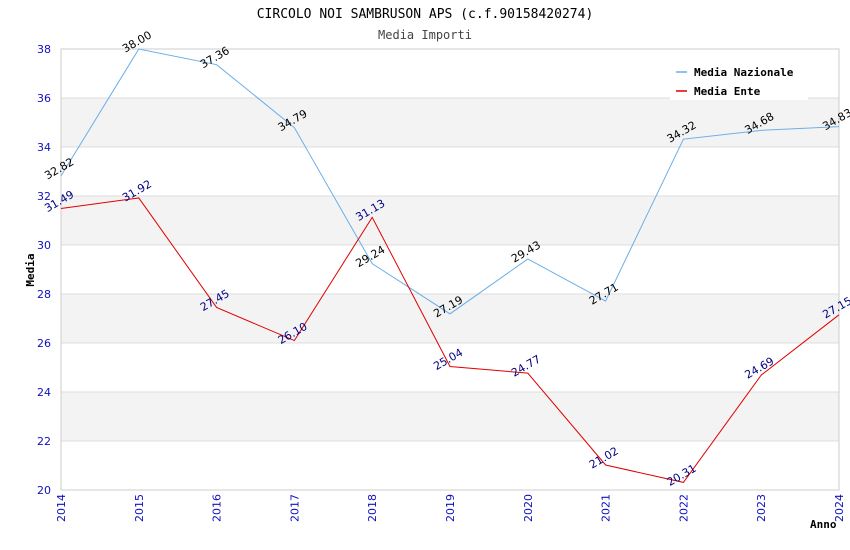  What do you see at coordinates (528, 508) in the screenshot?
I see `x-tick-label: 2020` at bounding box center [528, 508].